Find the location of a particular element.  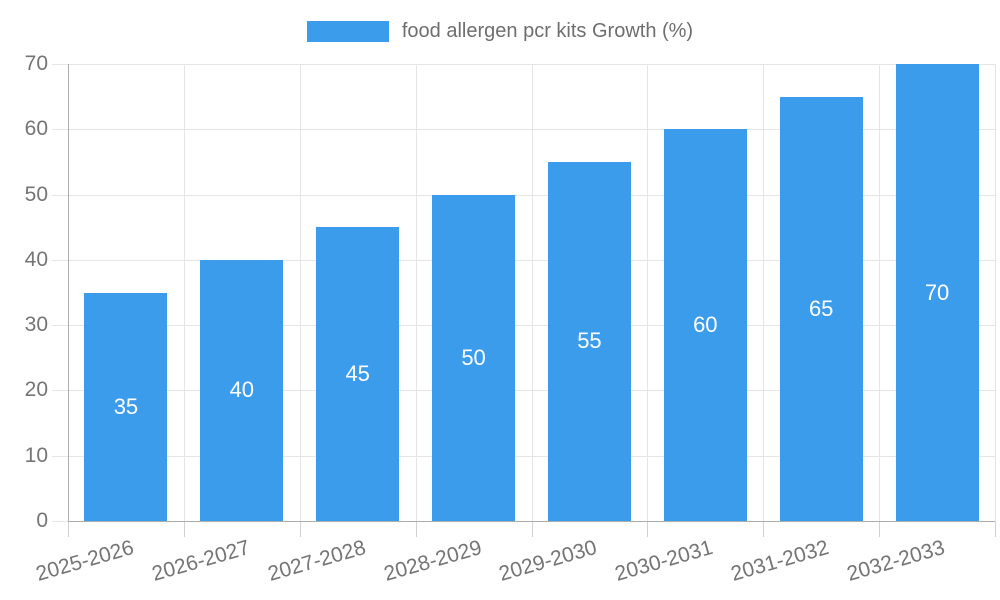

bar-value-label: 45 is located at coordinates (357, 374).